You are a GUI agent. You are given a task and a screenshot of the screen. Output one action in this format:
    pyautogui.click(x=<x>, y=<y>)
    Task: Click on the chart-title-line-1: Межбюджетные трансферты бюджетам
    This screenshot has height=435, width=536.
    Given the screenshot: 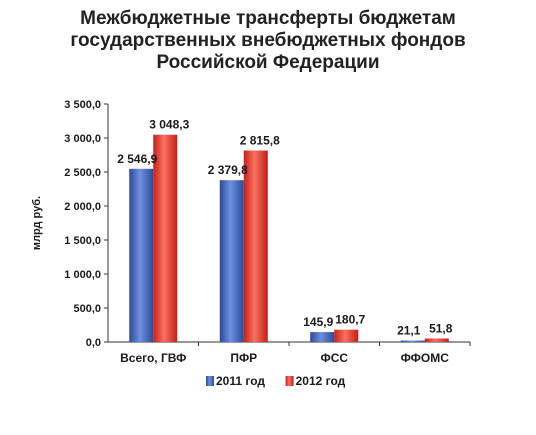 What is the action you would take?
    pyautogui.click(x=268, y=18)
    